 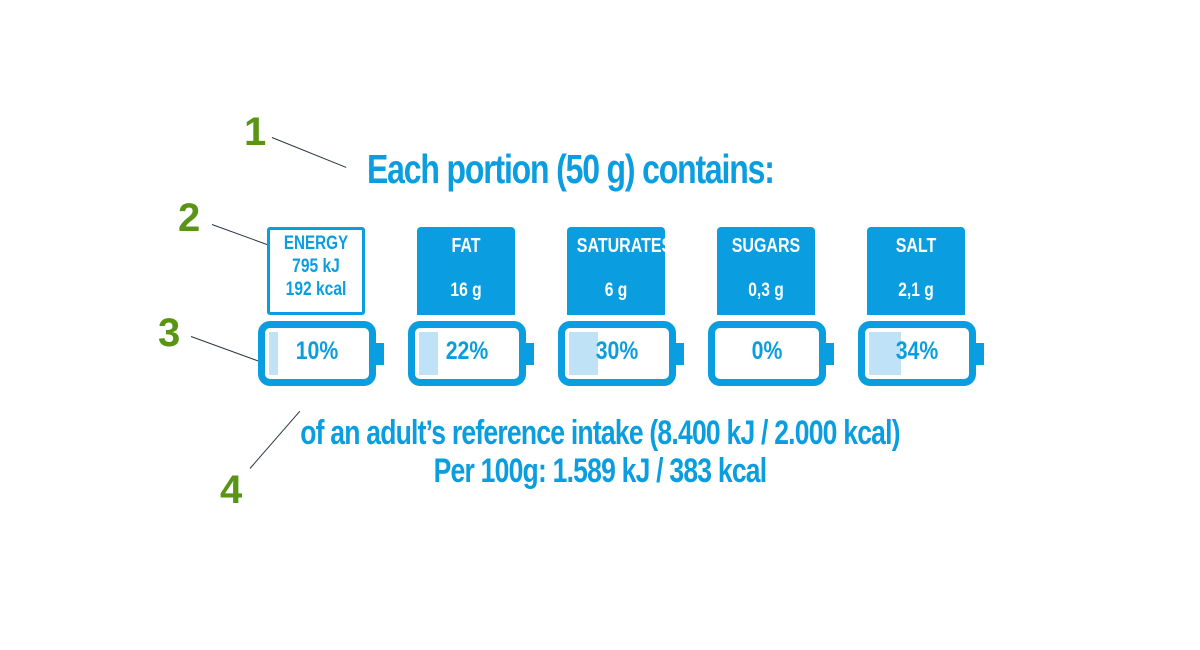 What do you see at coordinates (617, 351) in the screenshot?
I see `percent-value: 30%` at bounding box center [617, 351].